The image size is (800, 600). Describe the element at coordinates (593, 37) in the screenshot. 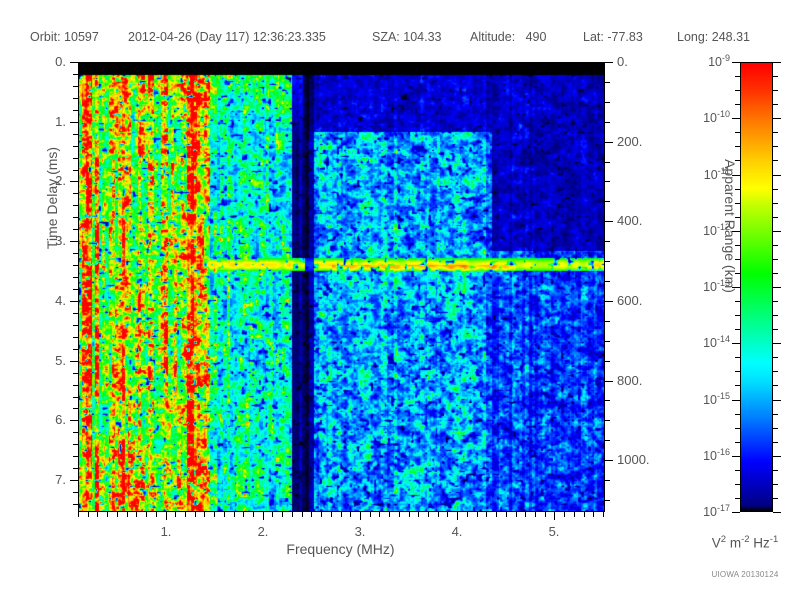

I see `header-label-lat: Lat:` at that location.